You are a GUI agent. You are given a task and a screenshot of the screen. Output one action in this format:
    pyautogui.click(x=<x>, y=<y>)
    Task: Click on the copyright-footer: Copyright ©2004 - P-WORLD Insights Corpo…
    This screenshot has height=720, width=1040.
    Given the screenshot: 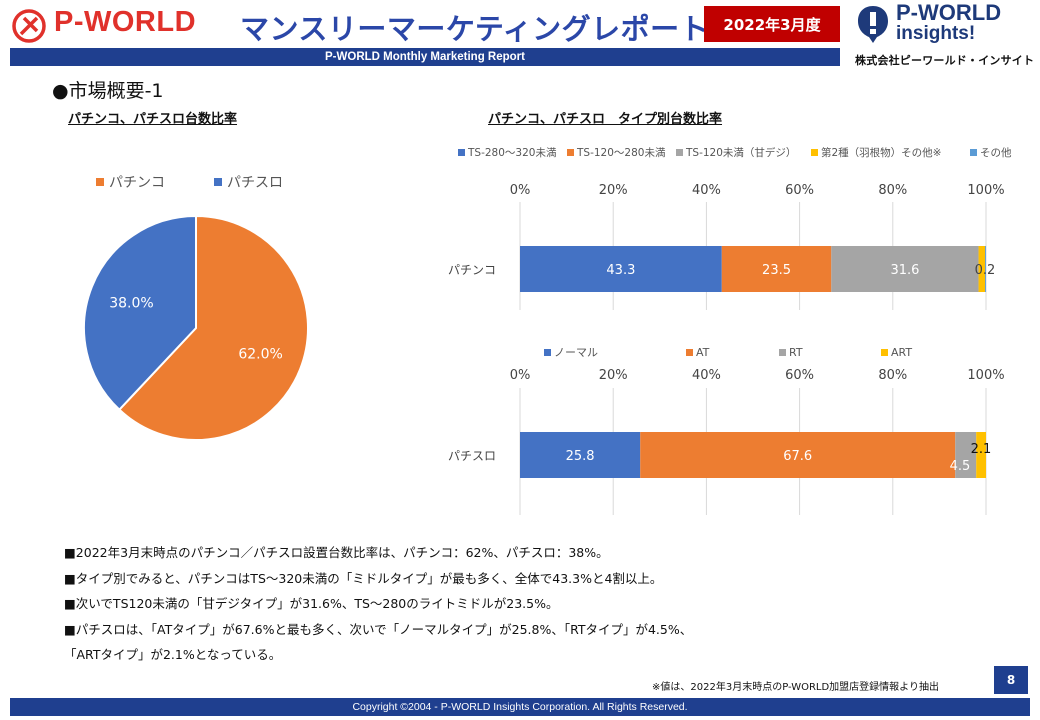 What is the action you would take?
    pyautogui.click(x=520, y=707)
    